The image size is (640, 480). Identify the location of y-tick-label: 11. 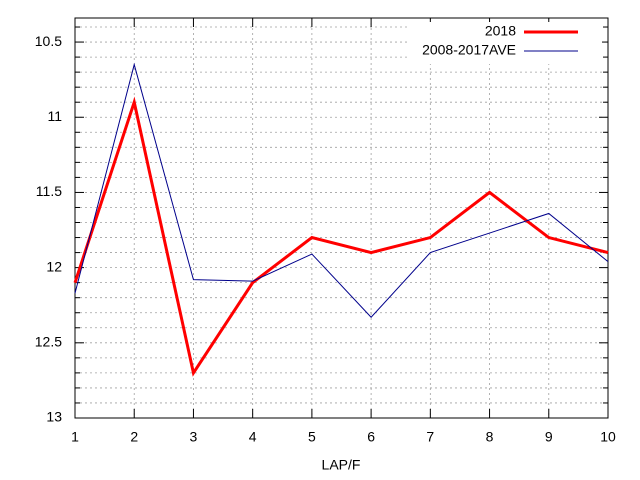
(54, 116).